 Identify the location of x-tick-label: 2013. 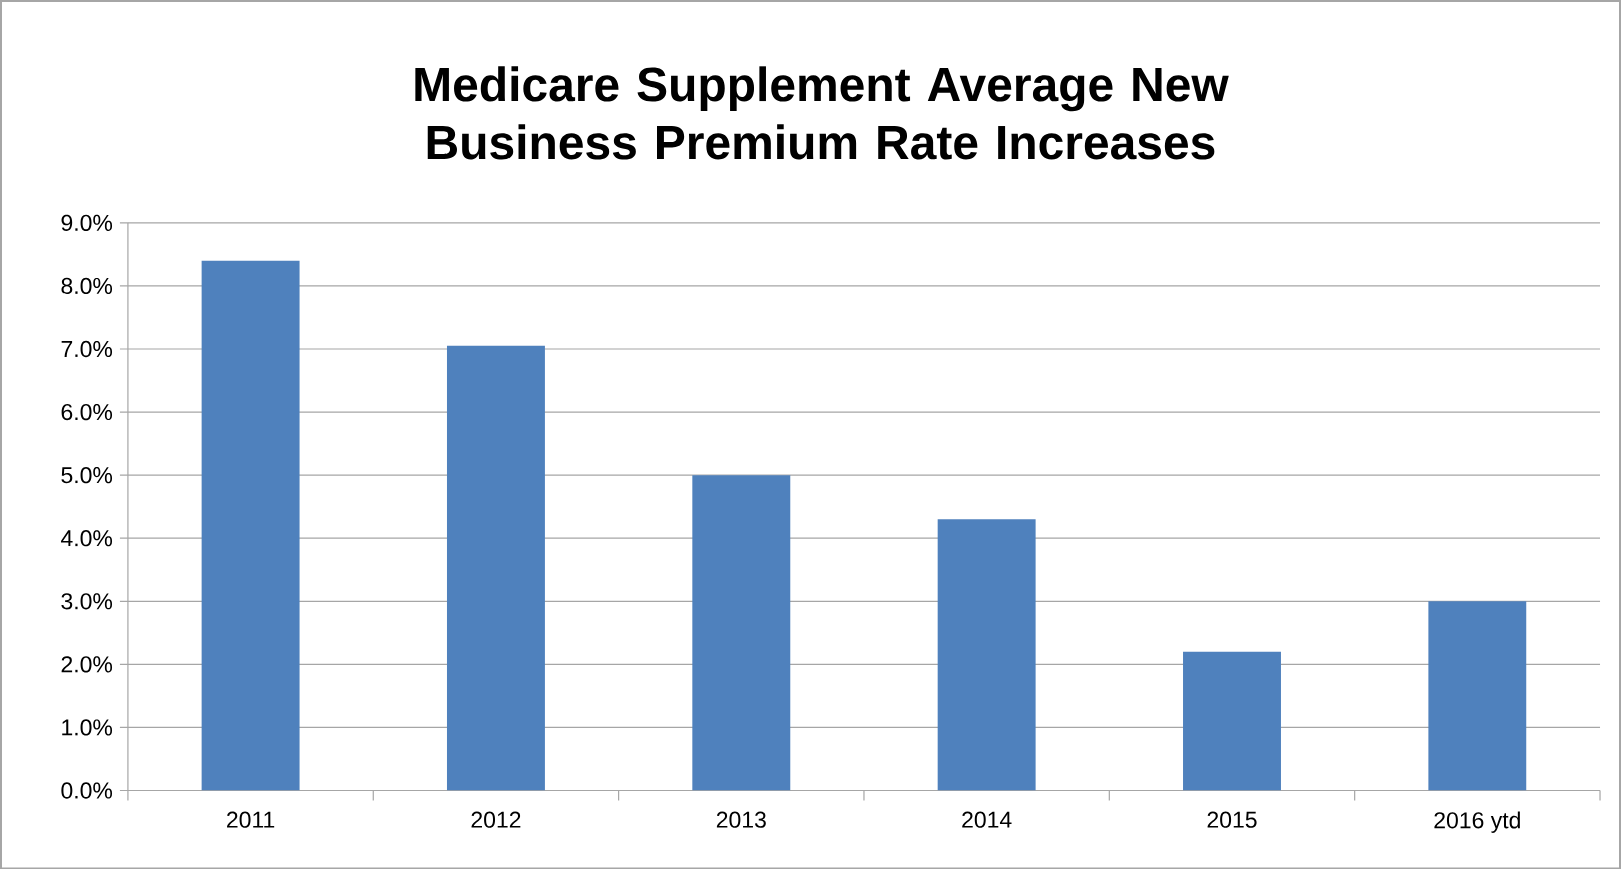
(741, 819).